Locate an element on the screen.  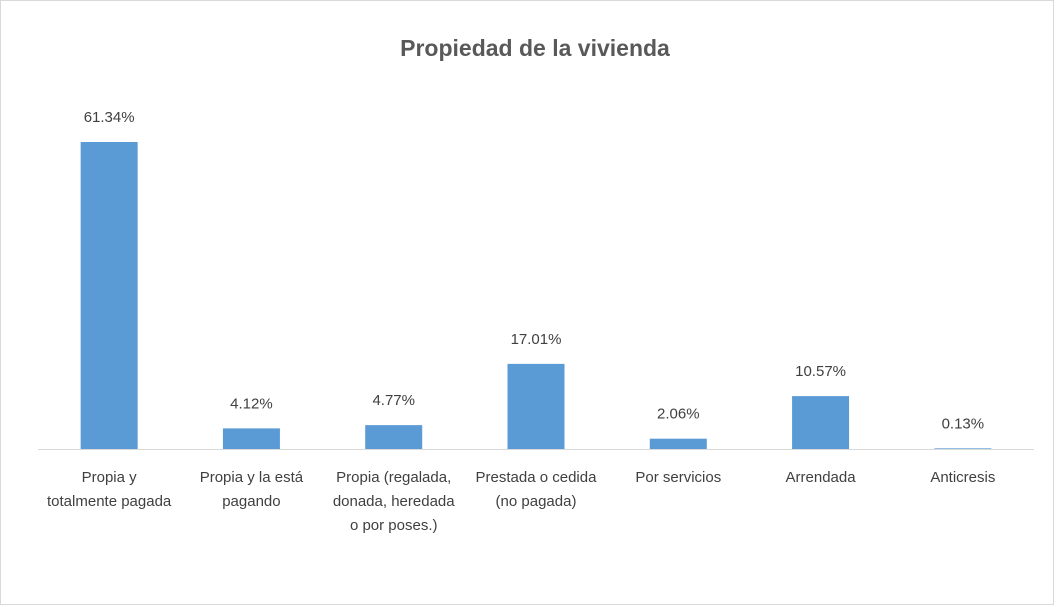
x-tick-label-line: Por servicios is located at coordinates (678, 477).